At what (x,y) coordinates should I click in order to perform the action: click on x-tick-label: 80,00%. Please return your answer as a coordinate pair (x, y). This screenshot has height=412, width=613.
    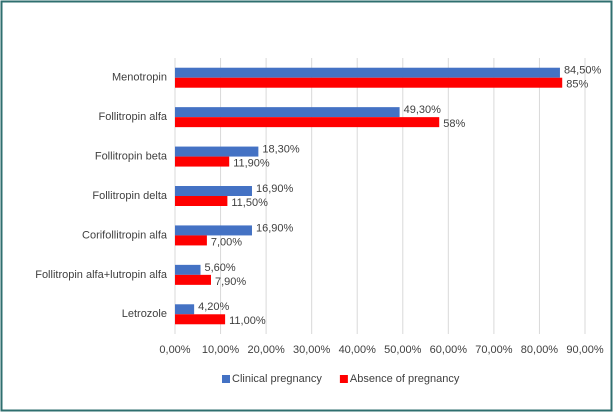
    Looking at the image, I should click on (540, 350).